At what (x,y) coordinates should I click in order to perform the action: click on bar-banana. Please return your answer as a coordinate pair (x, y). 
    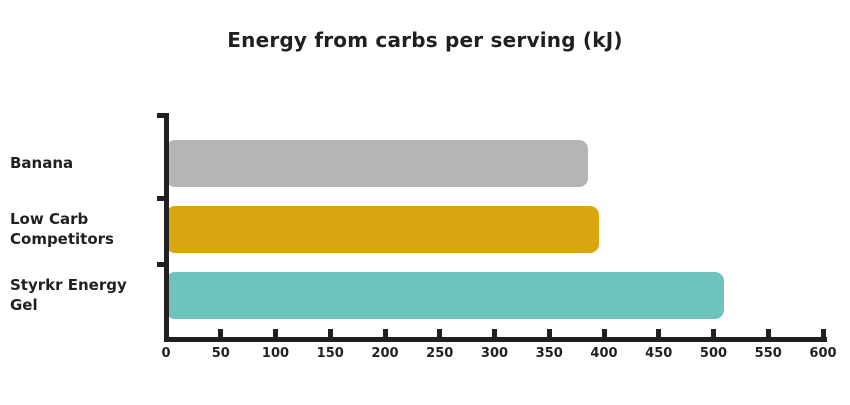
    Looking at the image, I should click on (377, 163).